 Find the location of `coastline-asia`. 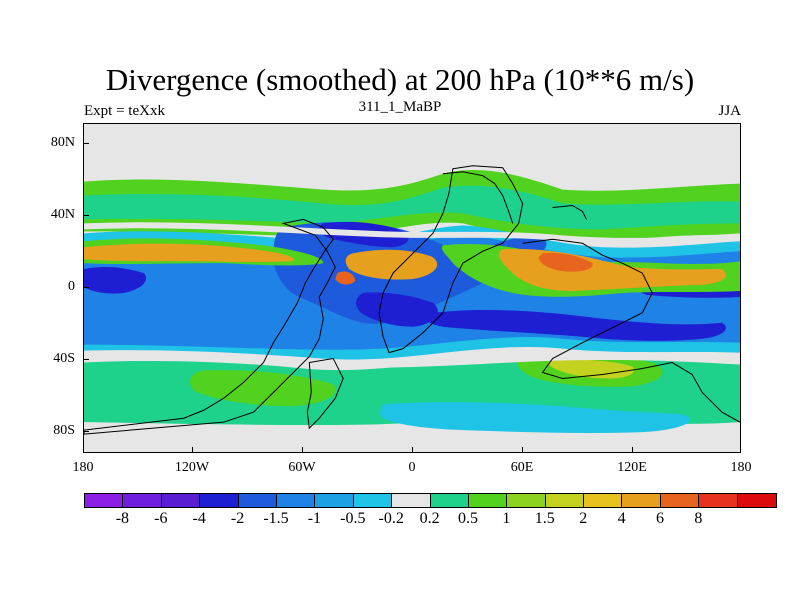

coastline-asia is located at coordinates (631, 330).